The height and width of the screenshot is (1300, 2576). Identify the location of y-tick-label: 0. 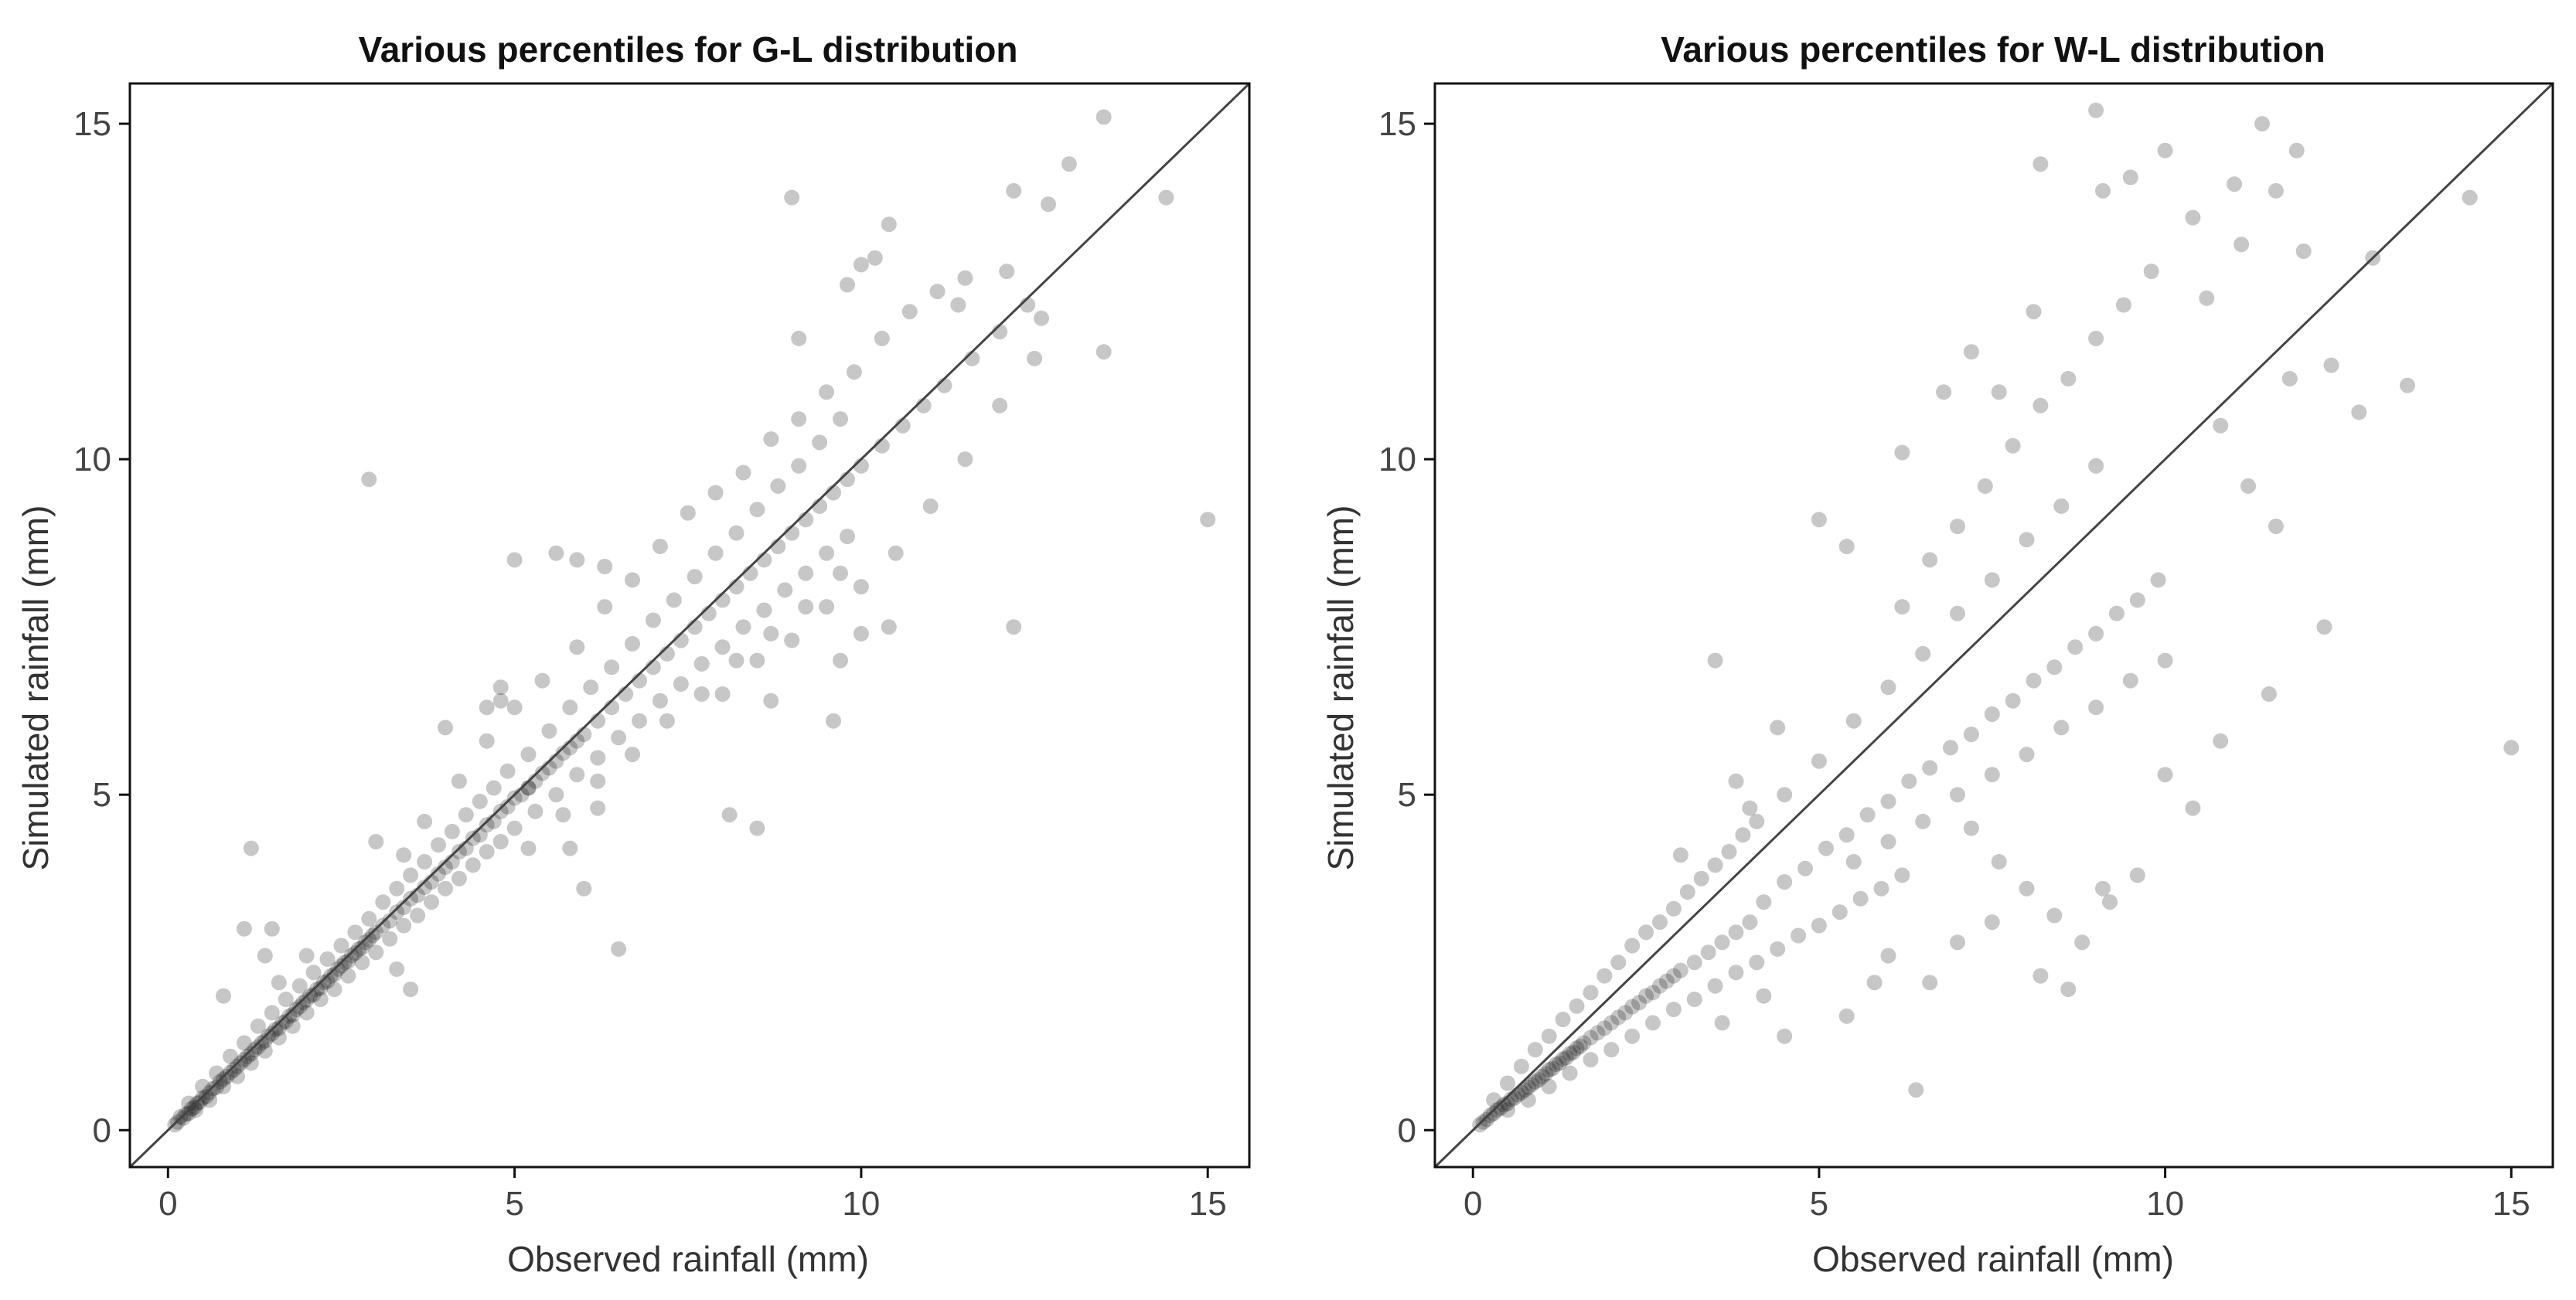
(102, 1130).